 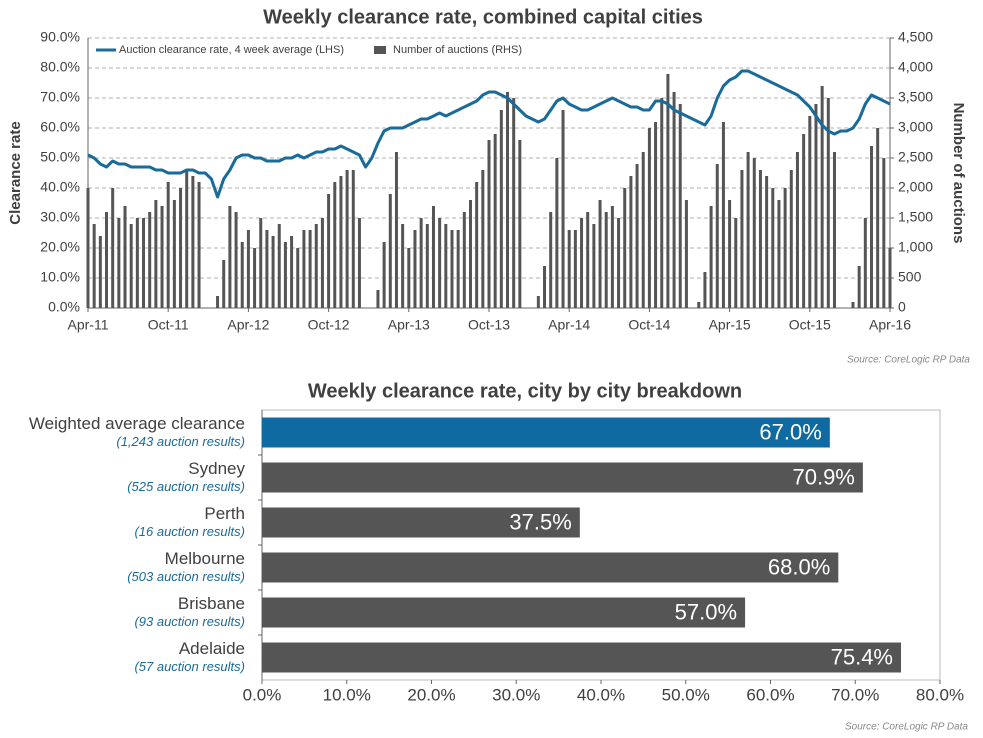 I want to click on category-note: (503 auction results), so click(x=186, y=576).